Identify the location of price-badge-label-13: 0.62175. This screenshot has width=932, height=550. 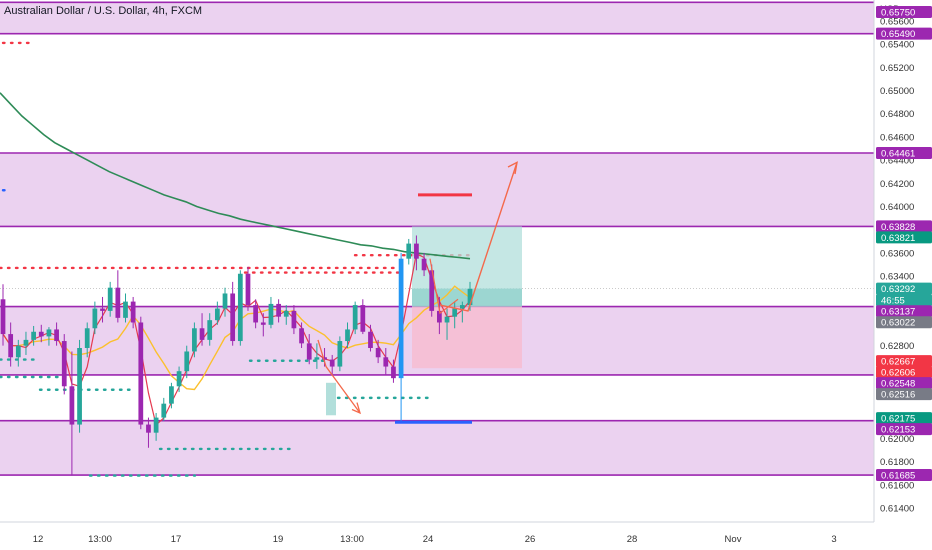
(898, 419).